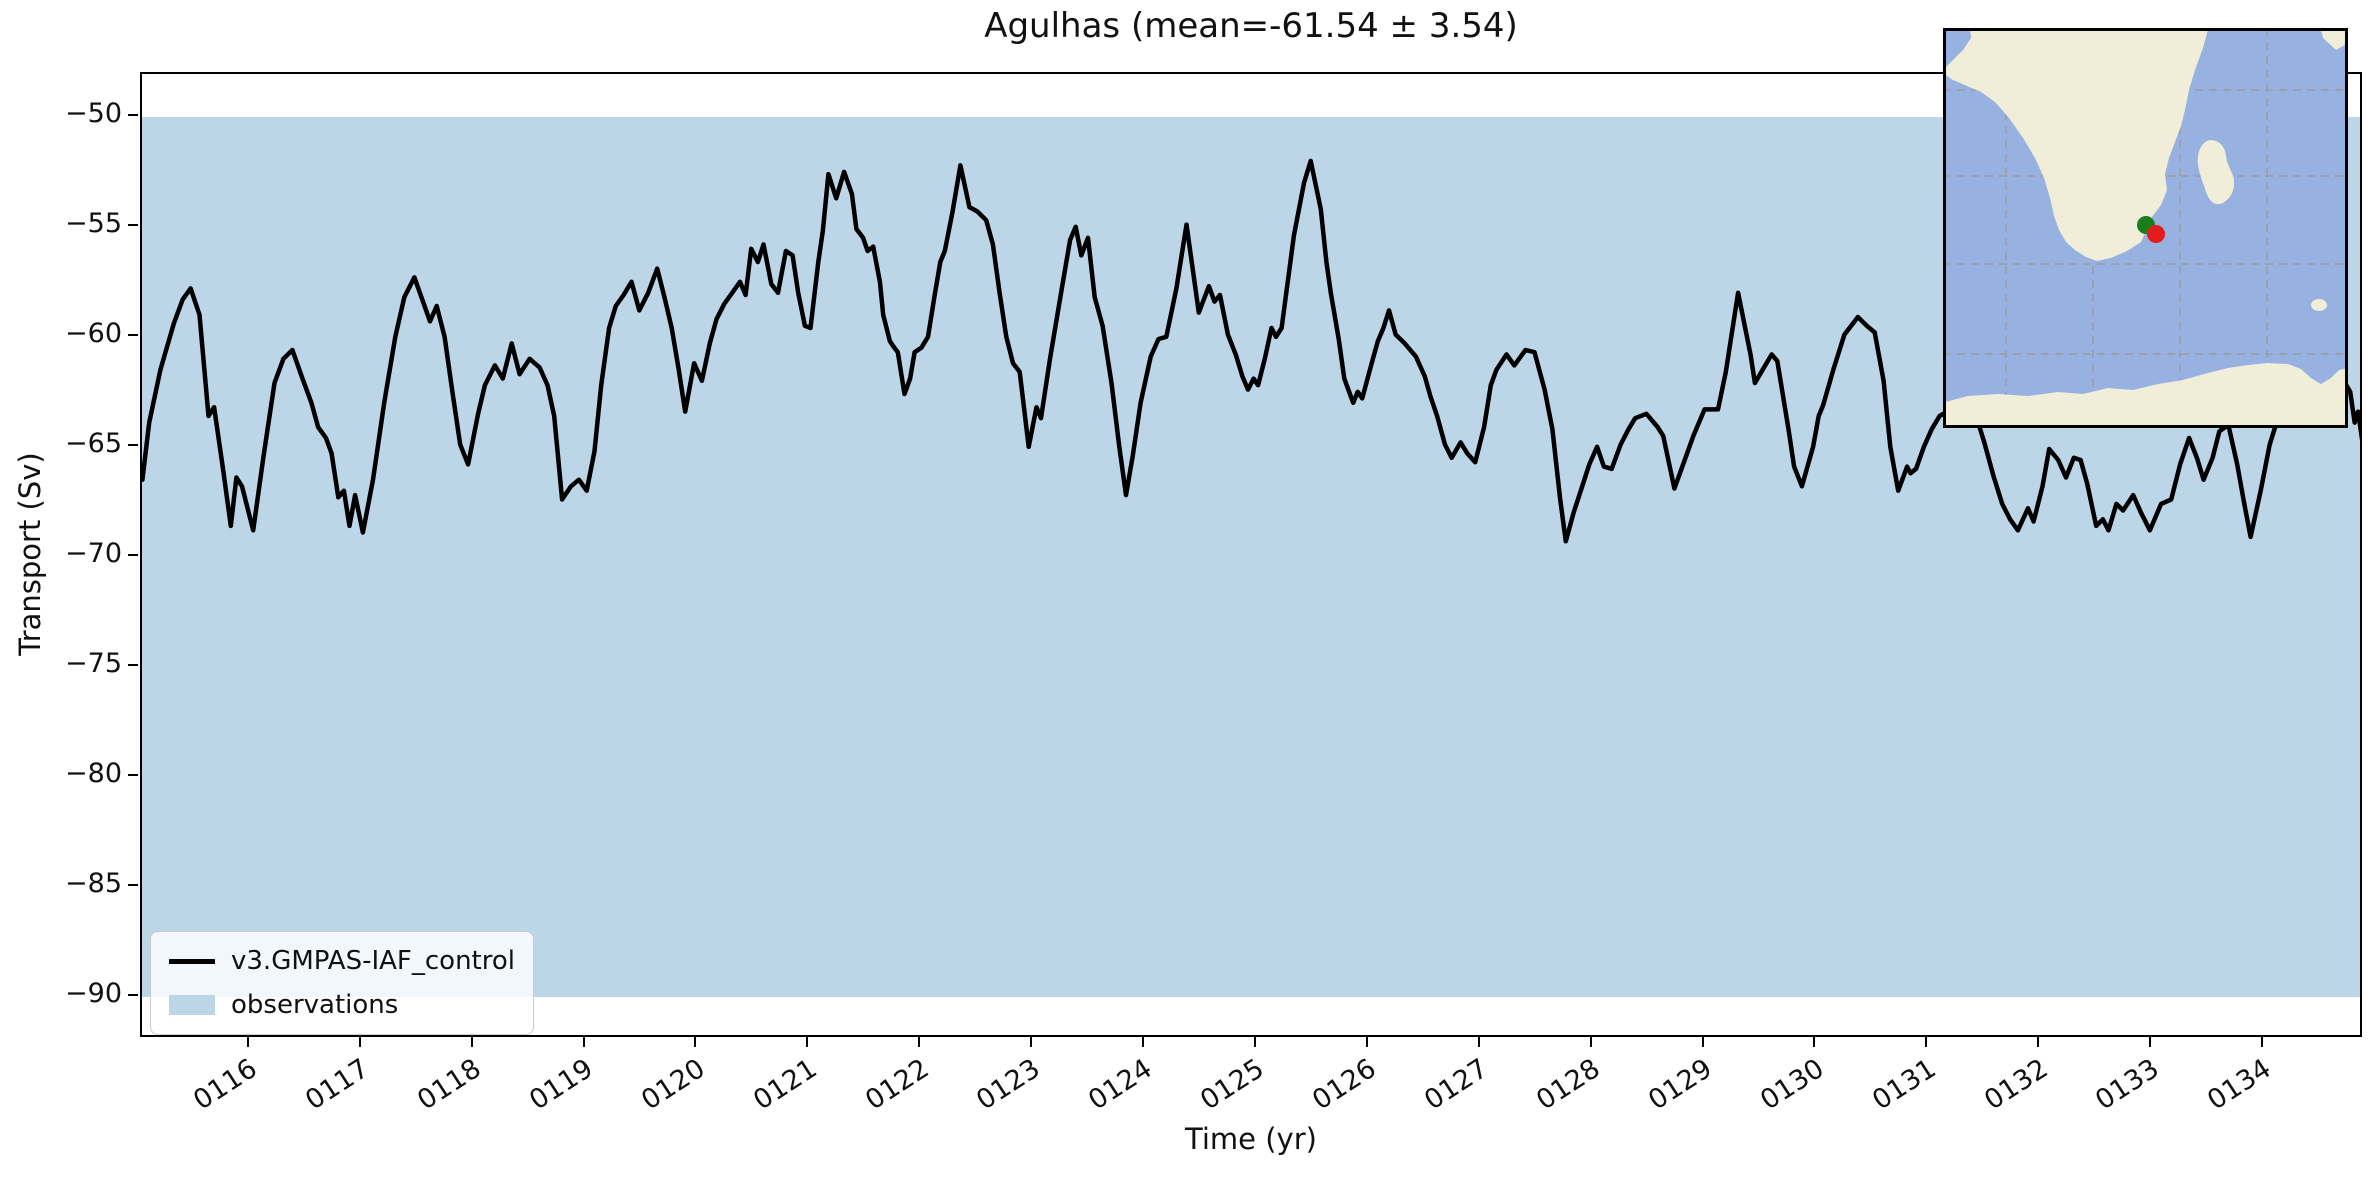 Image resolution: width=2379 pixels, height=1180 pixels. I want to click on inset-map, so click(2145, 228).